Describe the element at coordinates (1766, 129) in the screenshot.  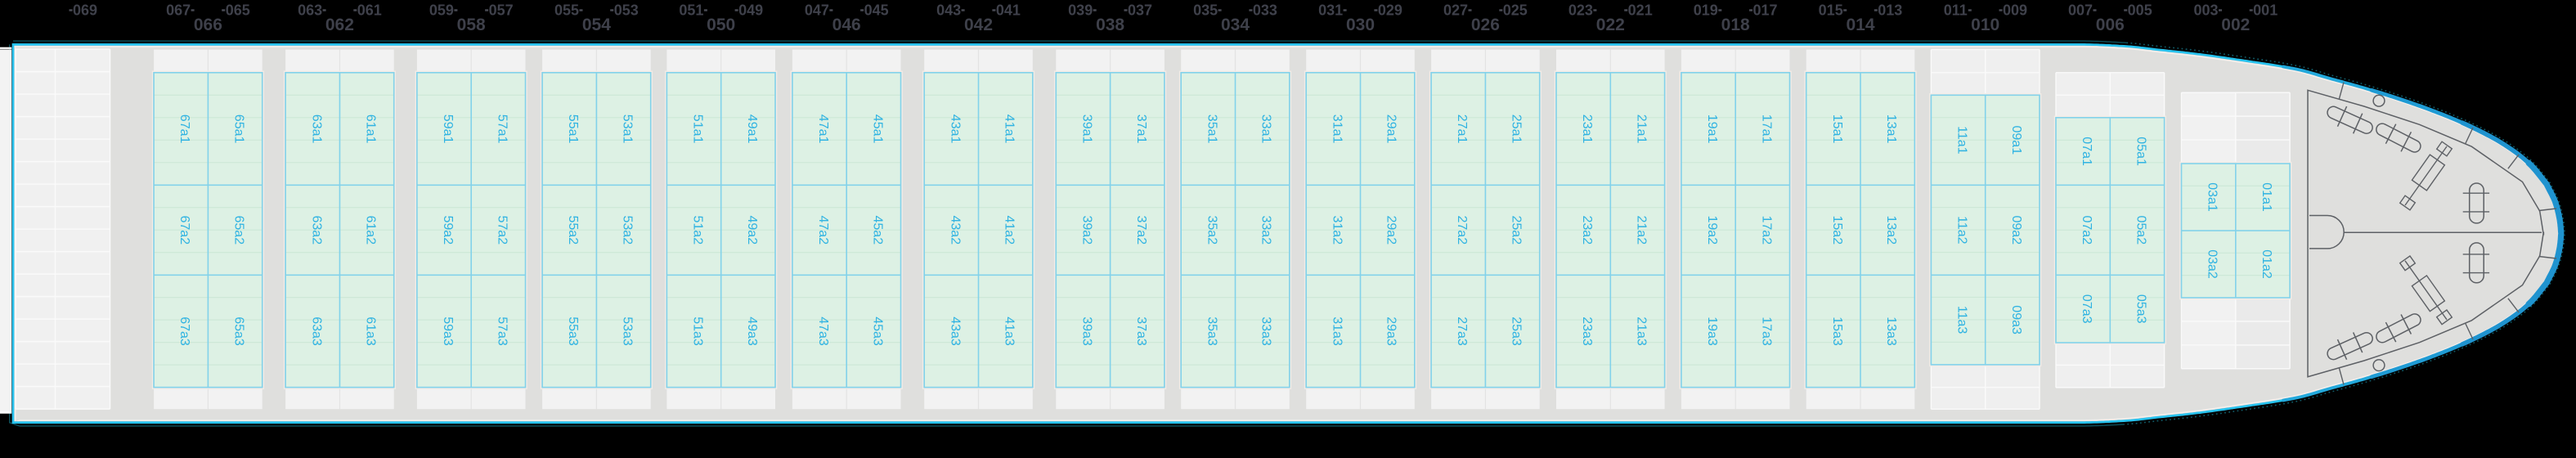
I see `svg-text: 17a1` at that location.